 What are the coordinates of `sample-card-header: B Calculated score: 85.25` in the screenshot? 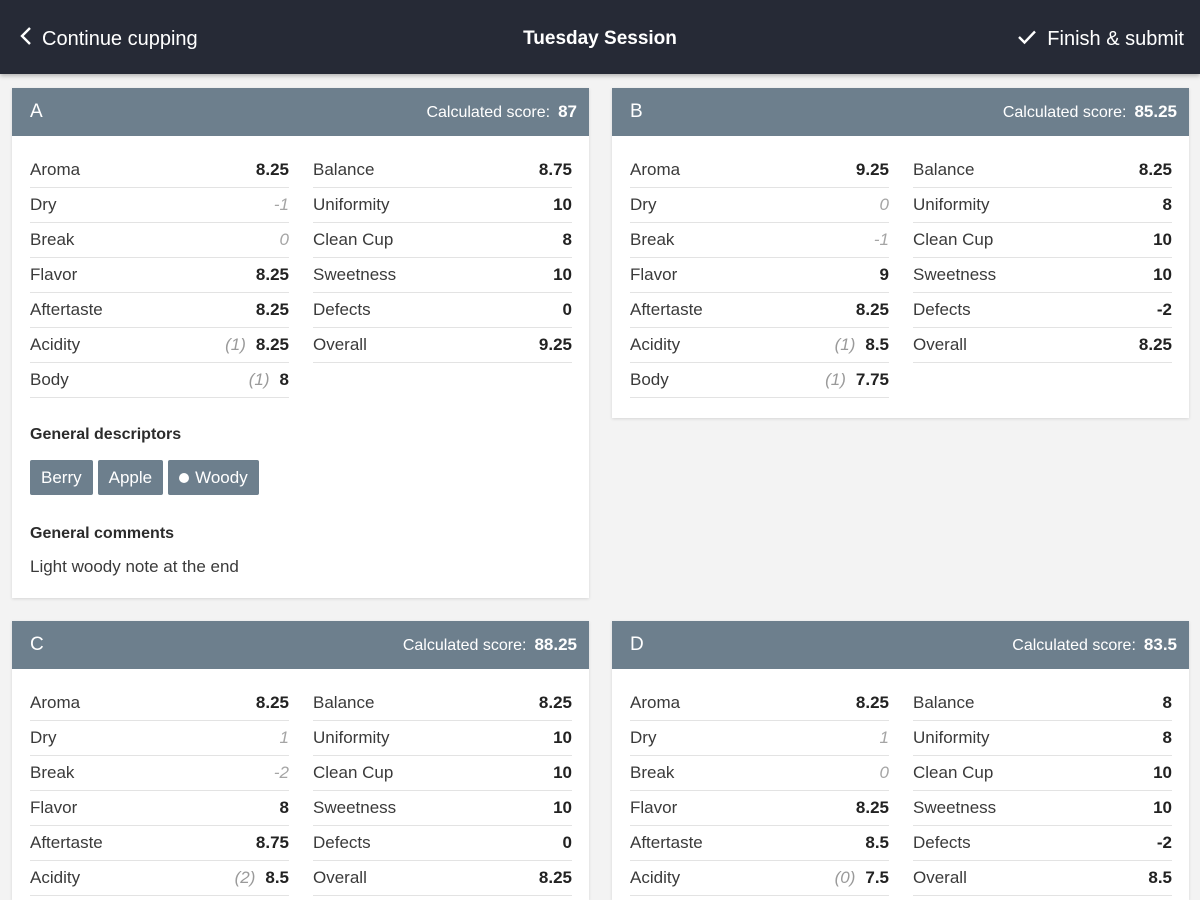 It's located at (900, 112).